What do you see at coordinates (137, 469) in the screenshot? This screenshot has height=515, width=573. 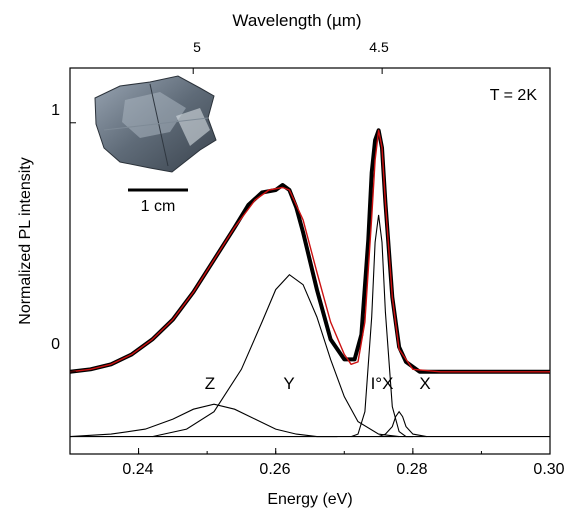 I see `x-tick-label: 0.24` at bounding box center [137, 469].